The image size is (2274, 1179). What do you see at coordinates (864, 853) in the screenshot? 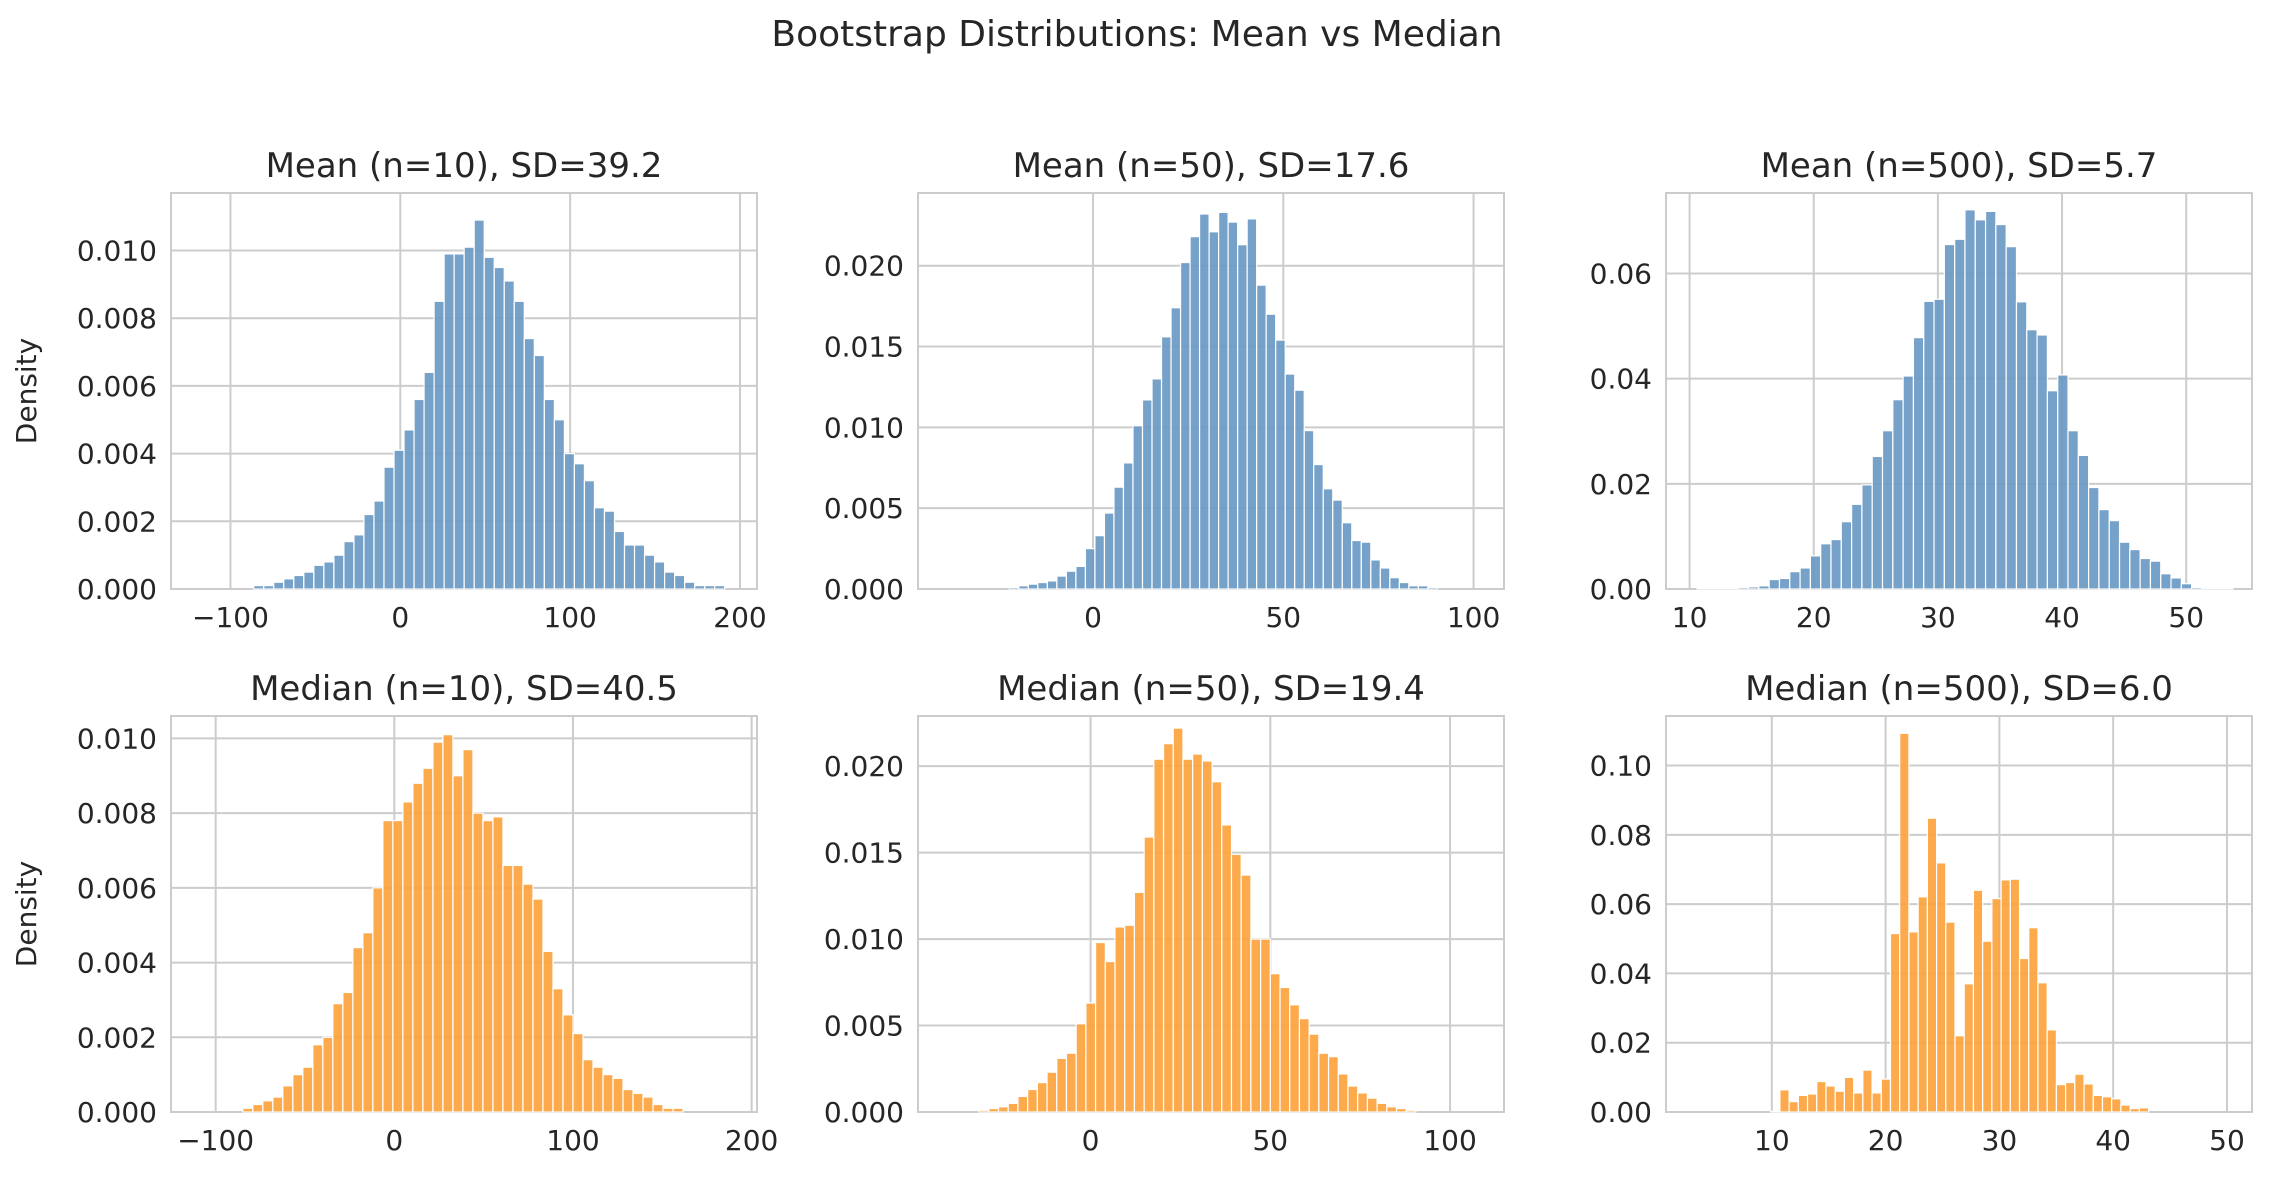
I see `y-tick-label: 0.015` at bounding box center [864, 853].